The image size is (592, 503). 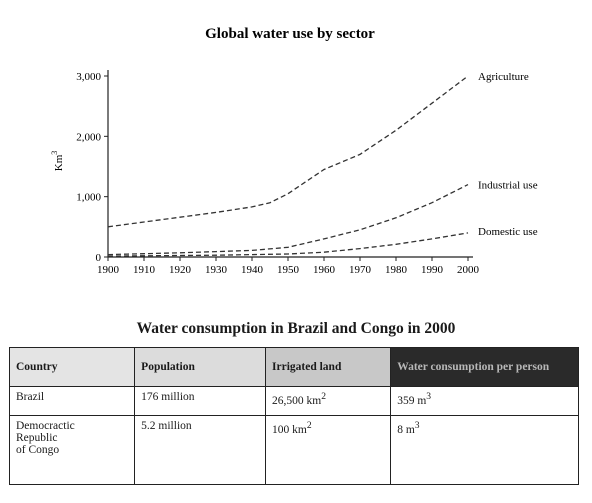 What do you see at coordinates (180, 270) in the screenshot?
I see `x-tick-label: 1920` at bounding box center [180, 270].